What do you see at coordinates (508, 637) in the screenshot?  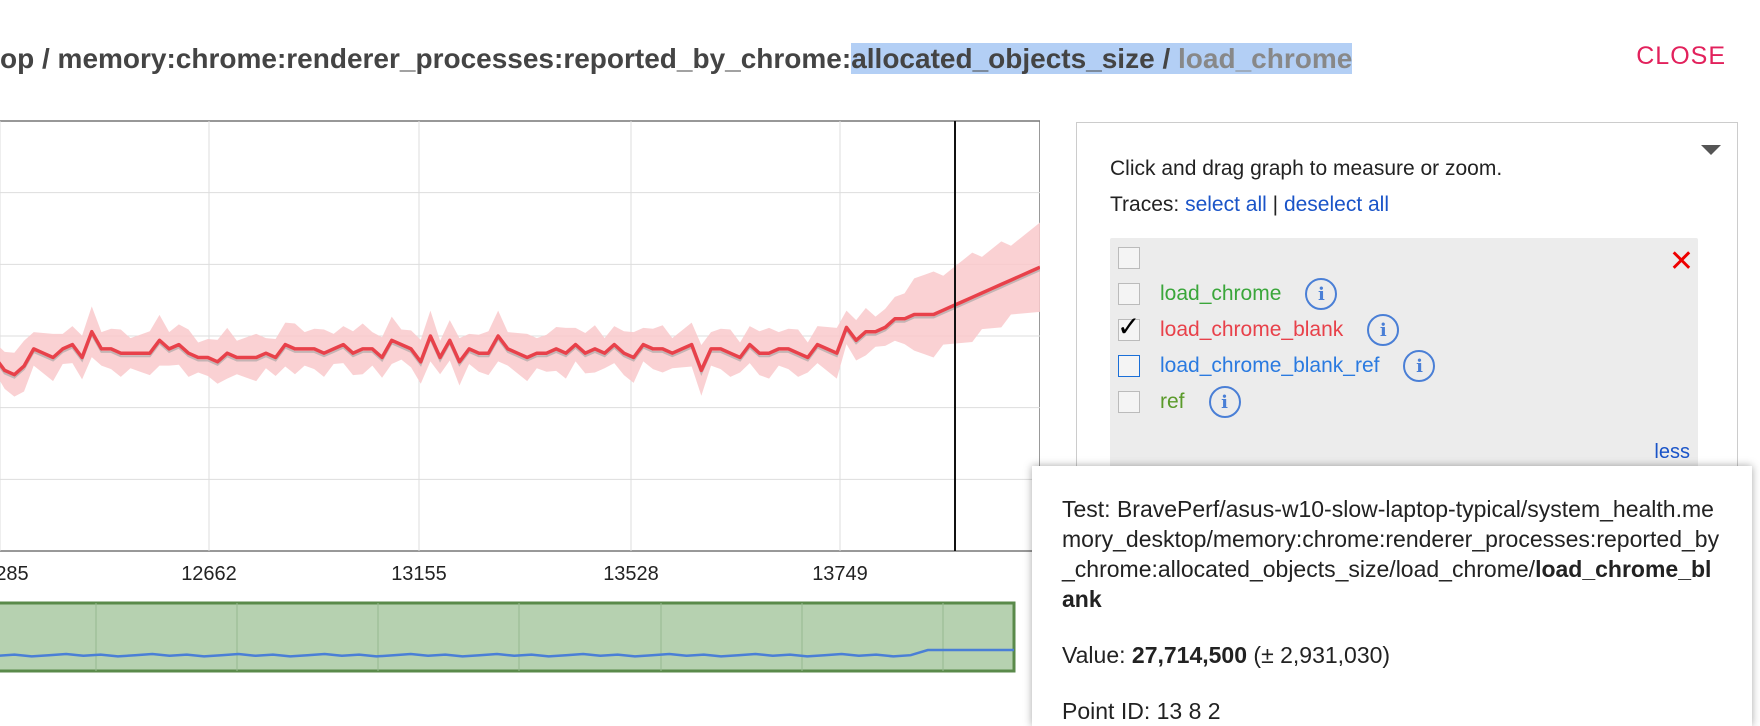 I see `overview-strip` at bounding box center [508, 637].